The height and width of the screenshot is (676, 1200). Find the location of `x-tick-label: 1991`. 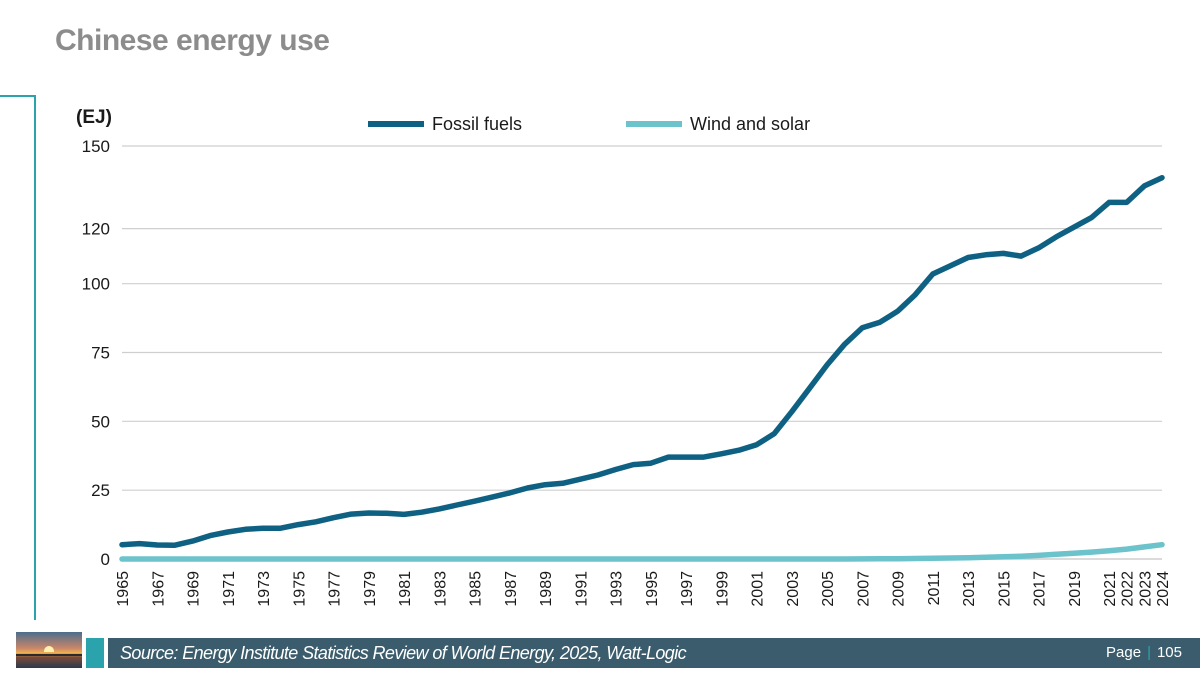

x-tick-label: 1991 is located at coordinates (581, 589).